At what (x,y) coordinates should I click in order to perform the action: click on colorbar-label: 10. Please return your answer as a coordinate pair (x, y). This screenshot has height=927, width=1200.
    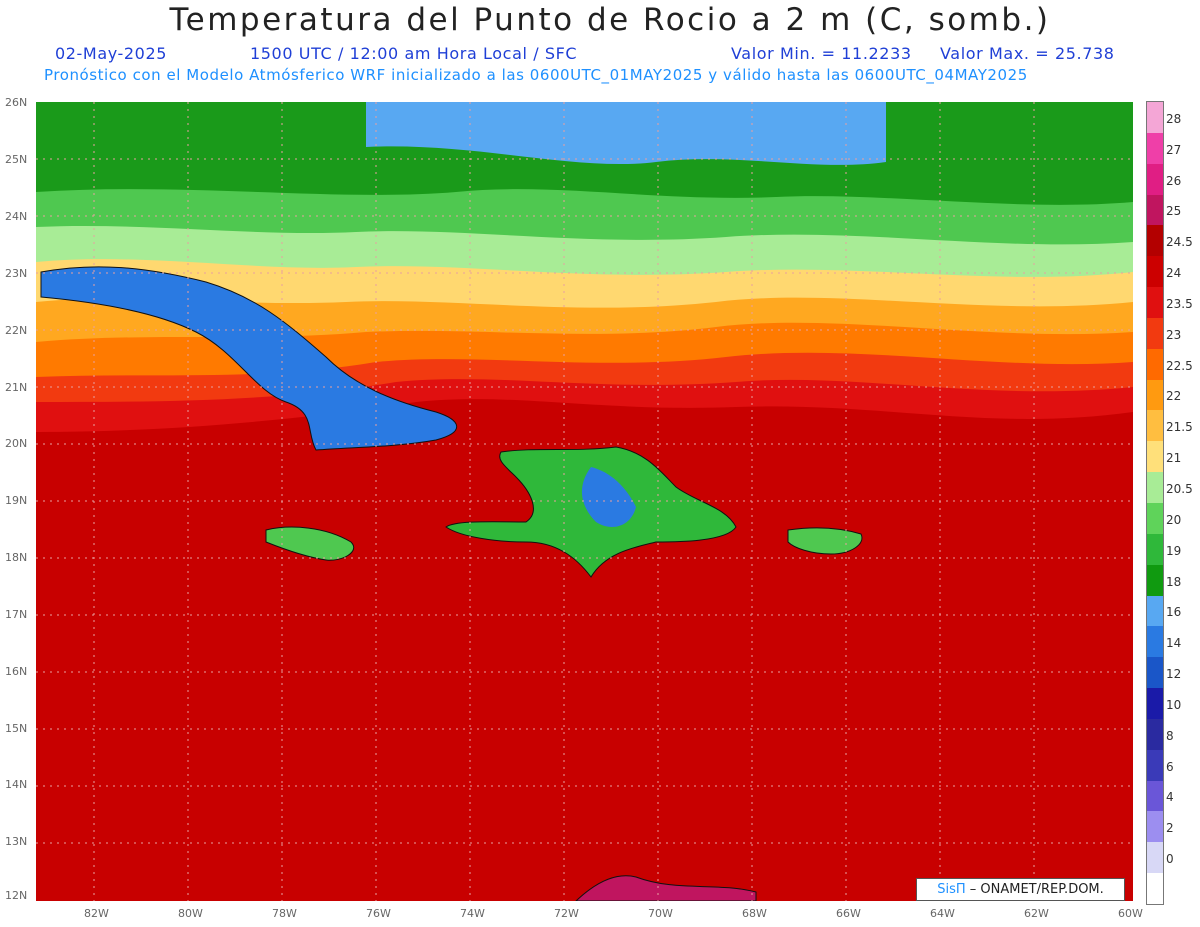
    Looking at the image, I should click on (1174, 704).